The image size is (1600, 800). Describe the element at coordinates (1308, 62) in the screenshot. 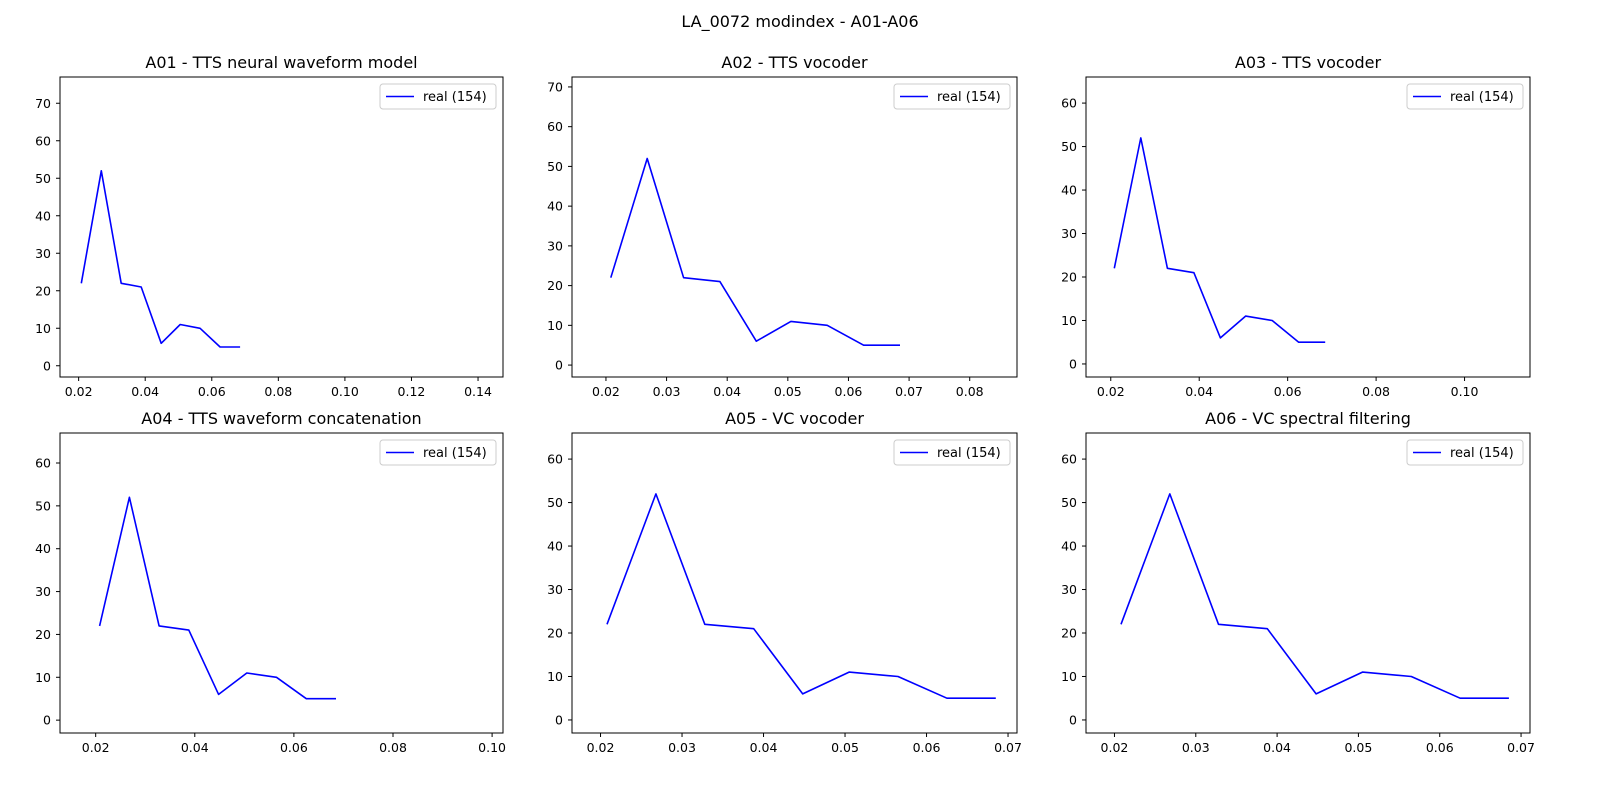

I see `subplot-title: A03 - TTS vocoder` at that location.